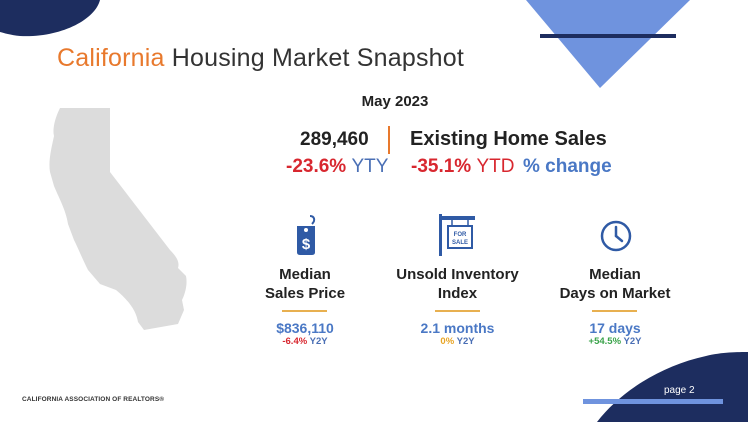  What do you see at coordinates (508, 139) in the screenshot?
I see `existing-home-sales-label: Existing Home Sales` at bounding box center [508, 139].